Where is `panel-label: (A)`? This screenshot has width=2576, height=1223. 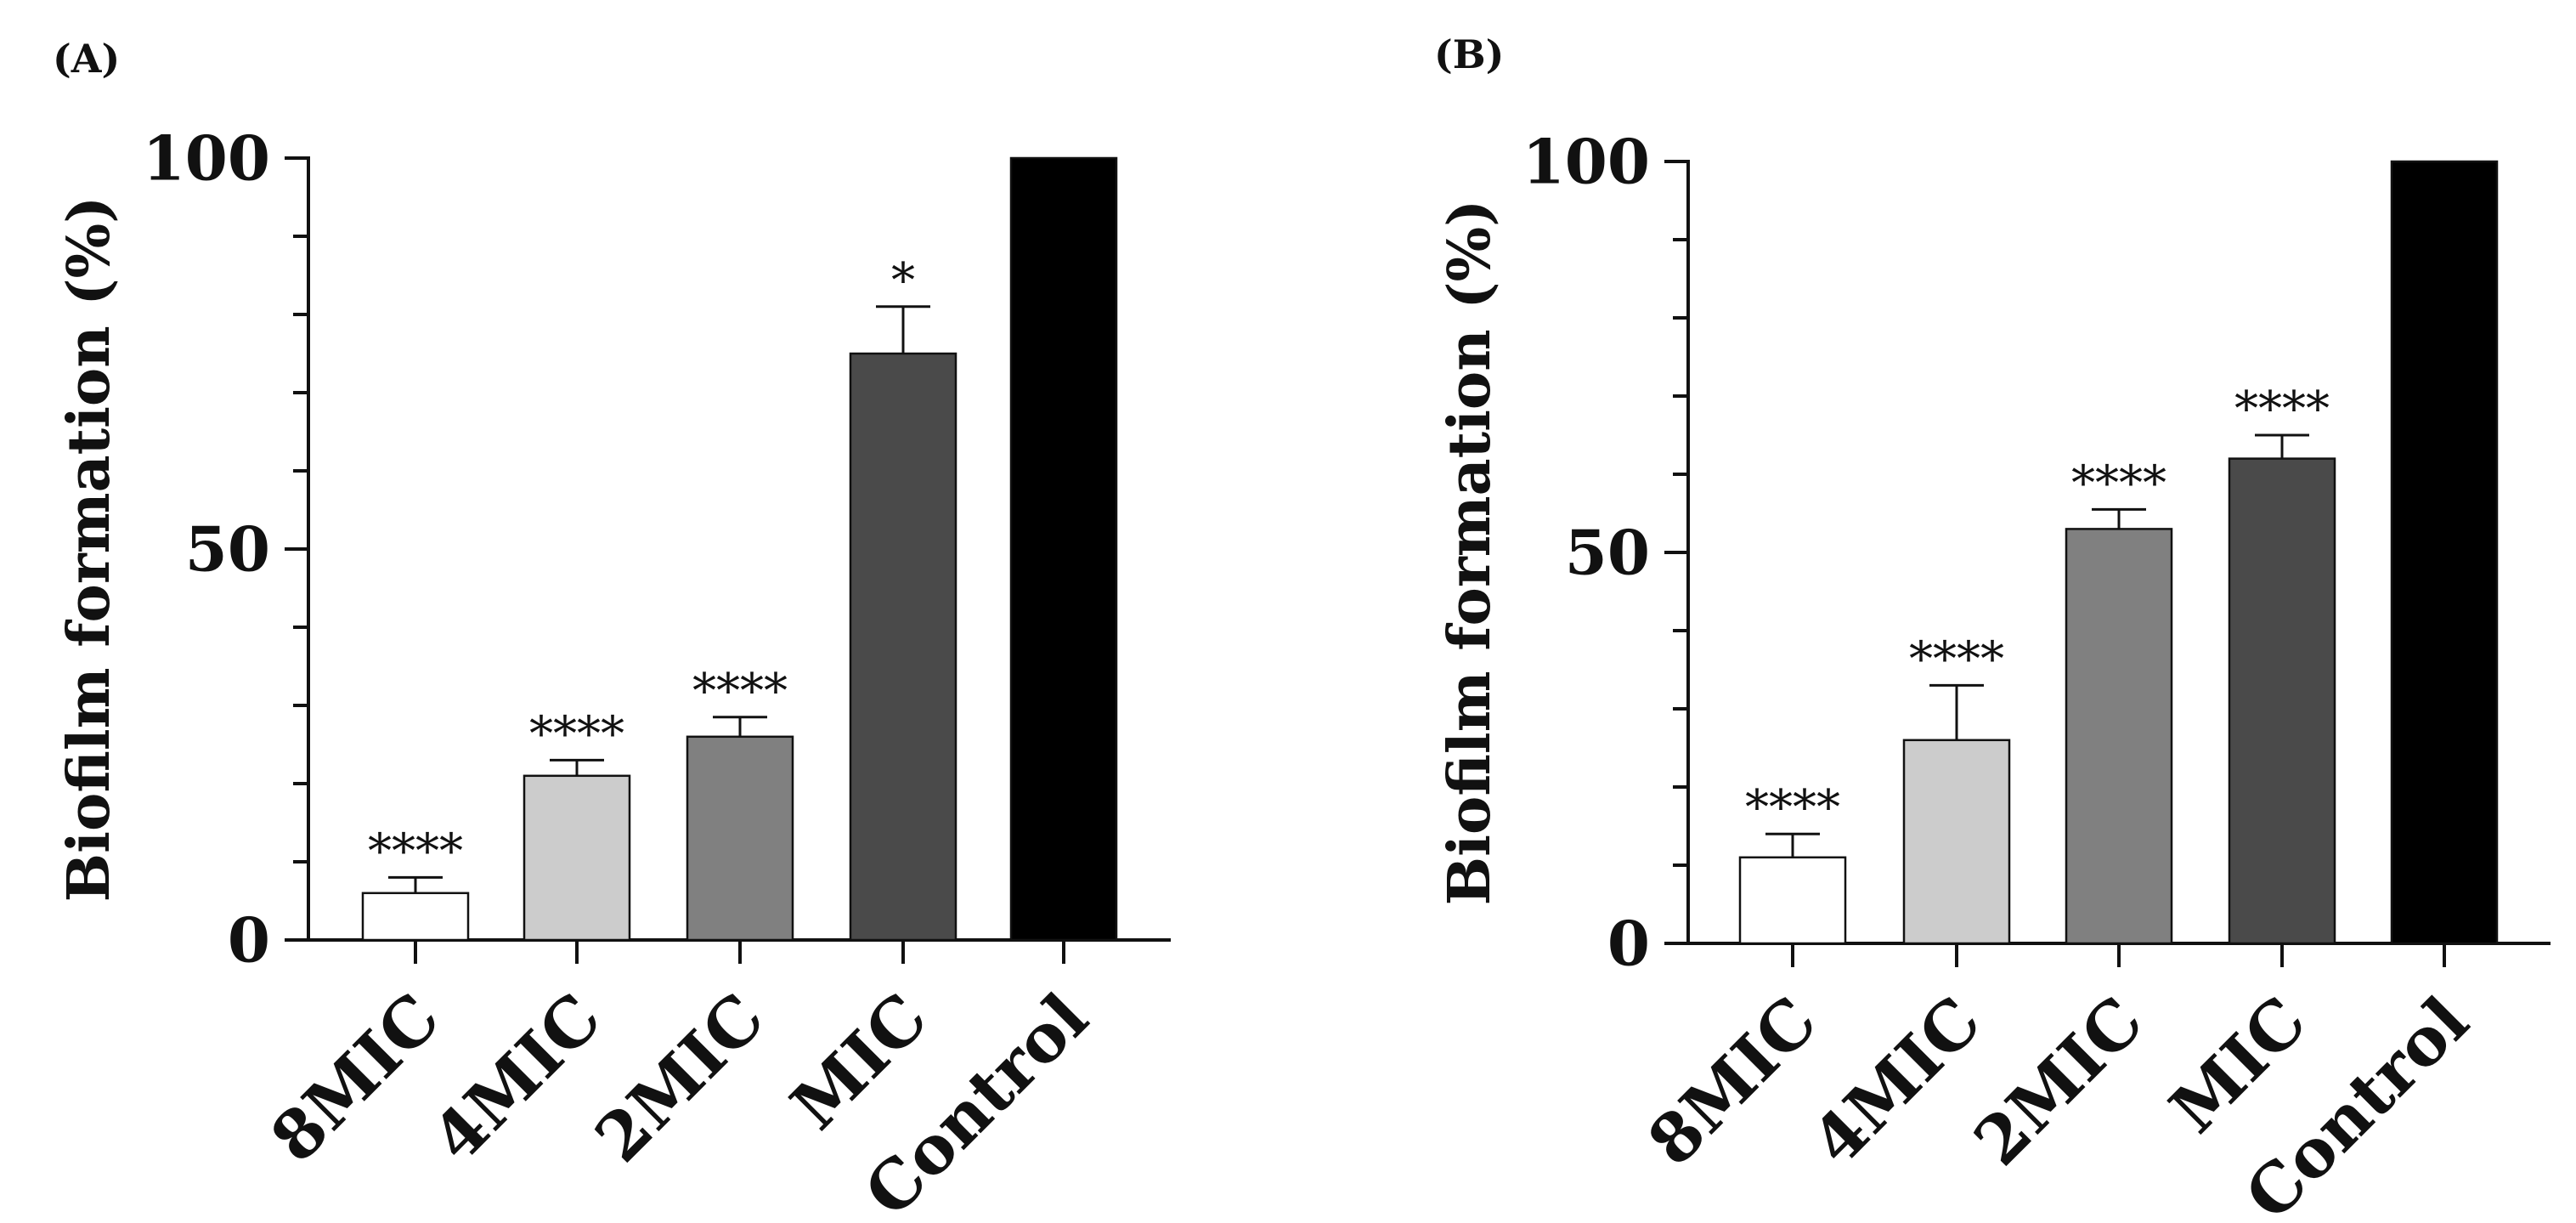
panel-label: (A) is located at coordinates (86, 59).